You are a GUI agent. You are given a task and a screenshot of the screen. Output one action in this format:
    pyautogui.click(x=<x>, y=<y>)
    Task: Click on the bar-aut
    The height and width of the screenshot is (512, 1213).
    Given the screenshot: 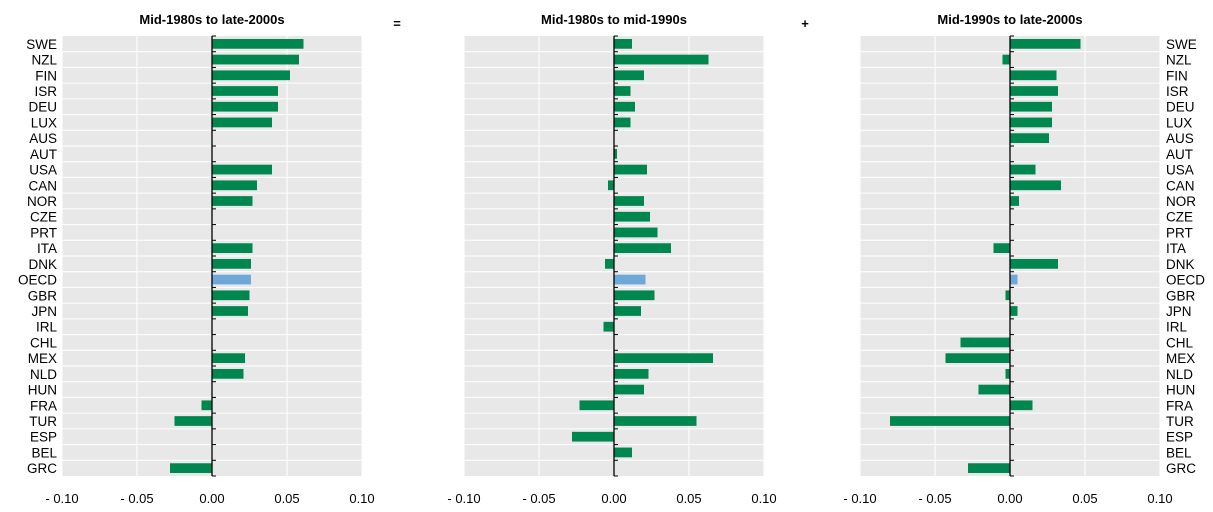 What is the action you would take?
    pyautogui.click(x=615, y=153)
    